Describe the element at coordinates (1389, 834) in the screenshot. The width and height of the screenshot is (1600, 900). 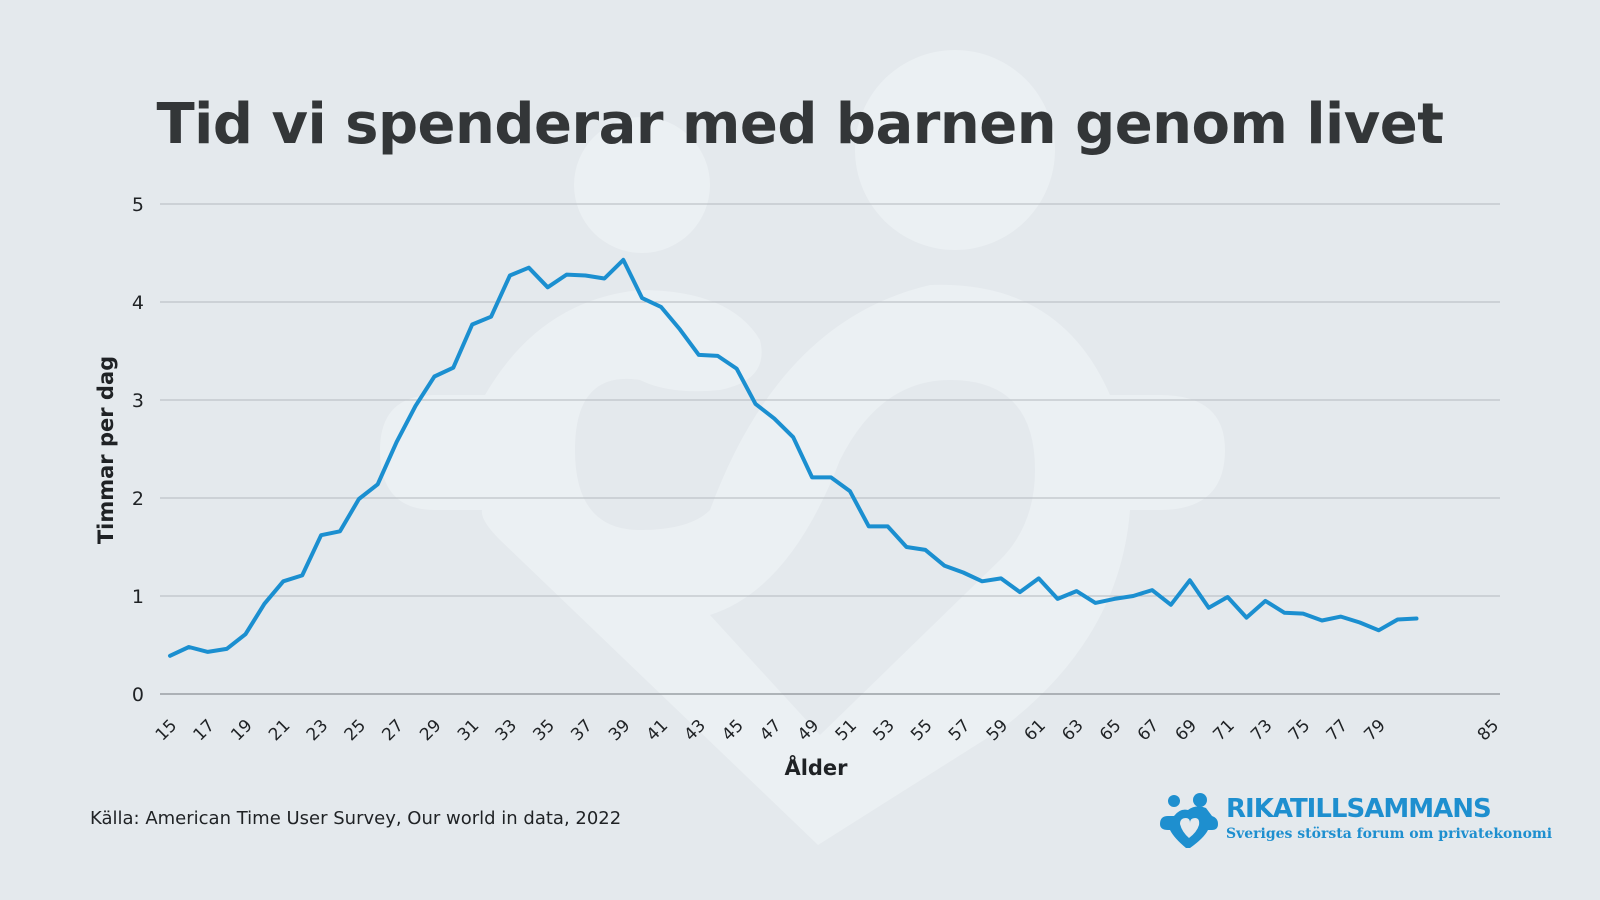
I see `brand-tagline: Sveriges största forum om privatekonomi` at that location.